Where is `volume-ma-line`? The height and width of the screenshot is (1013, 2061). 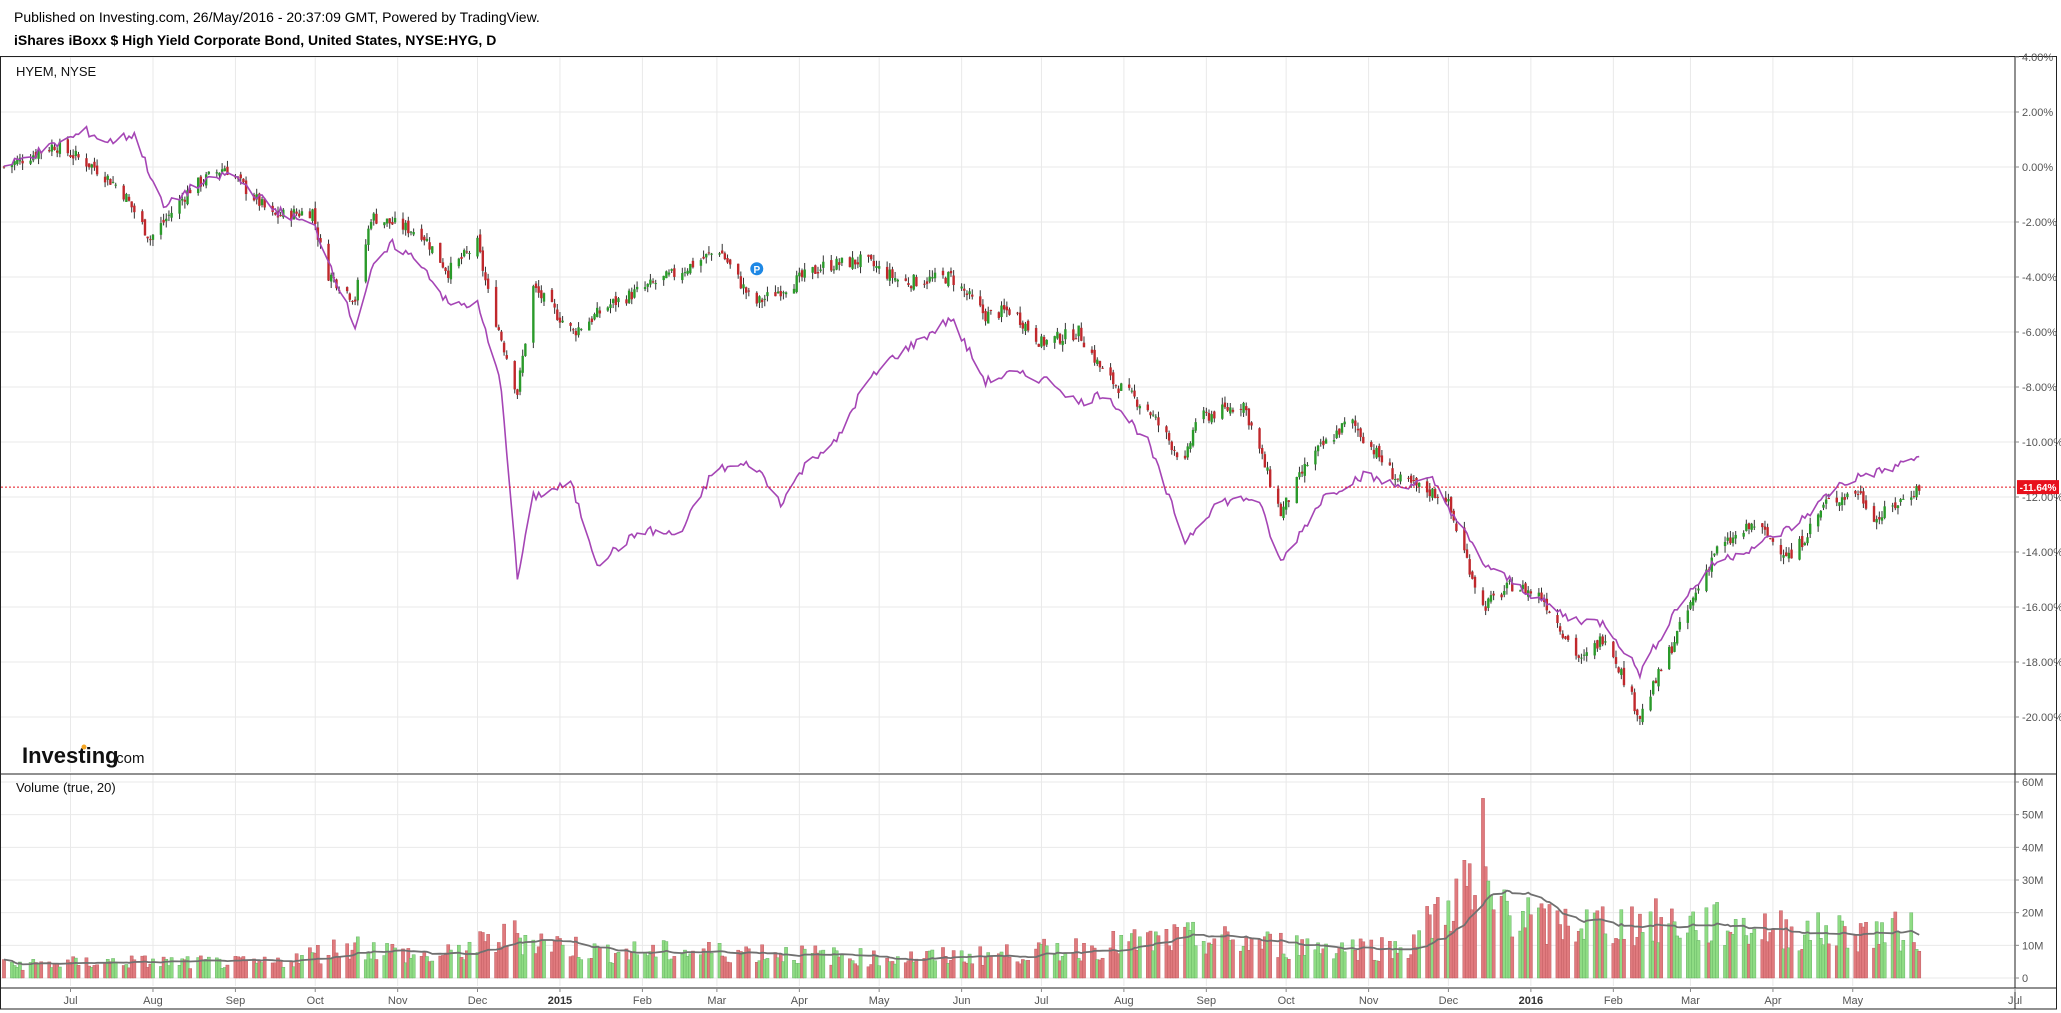
volume-ma-line is located at coordinates (961, 927).